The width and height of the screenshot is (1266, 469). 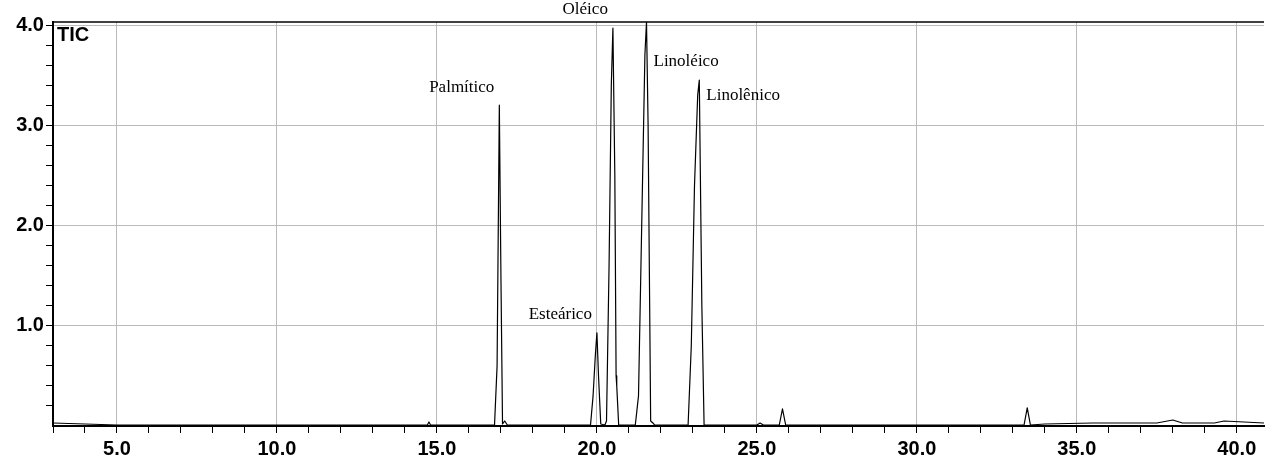 I want to click on y-tick-label: 3.0, so click(x=30, y=123).